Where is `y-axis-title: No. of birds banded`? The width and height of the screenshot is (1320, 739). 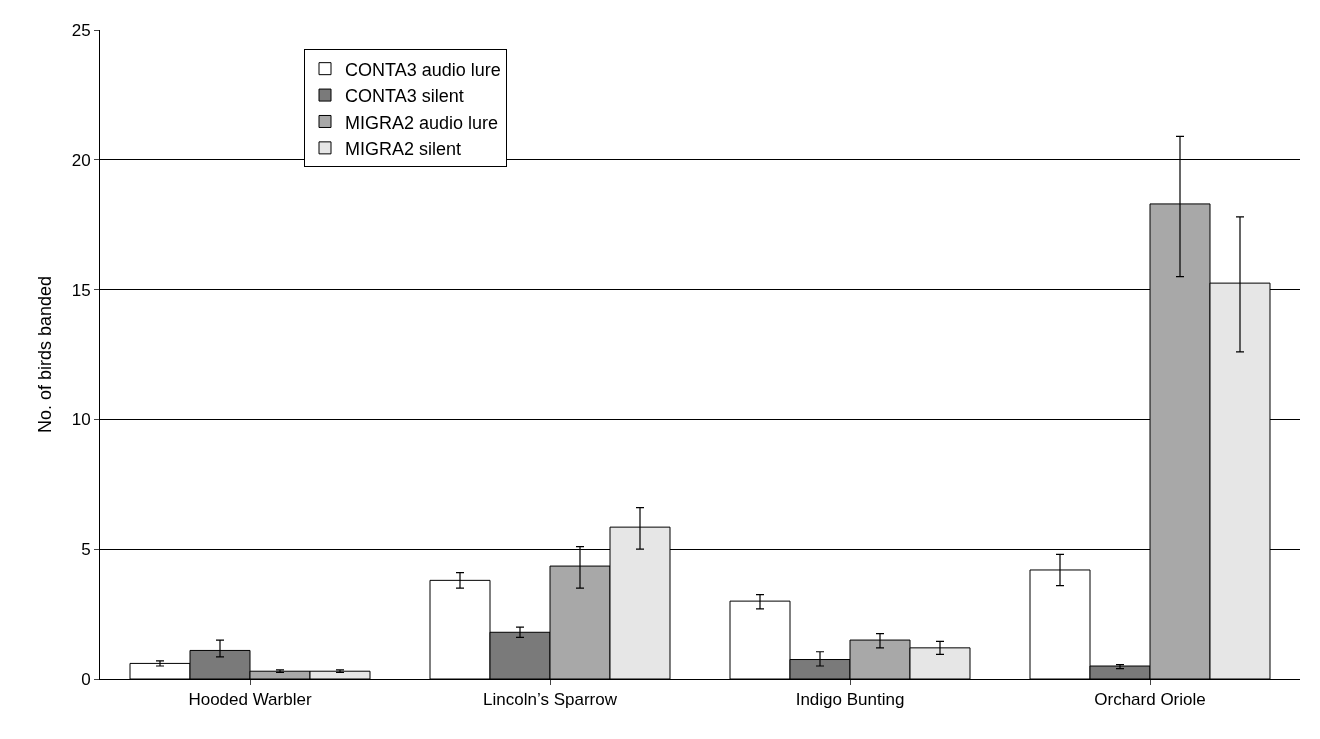
y-axis-title: No. of birds banded is located at coordinates (44, 354).